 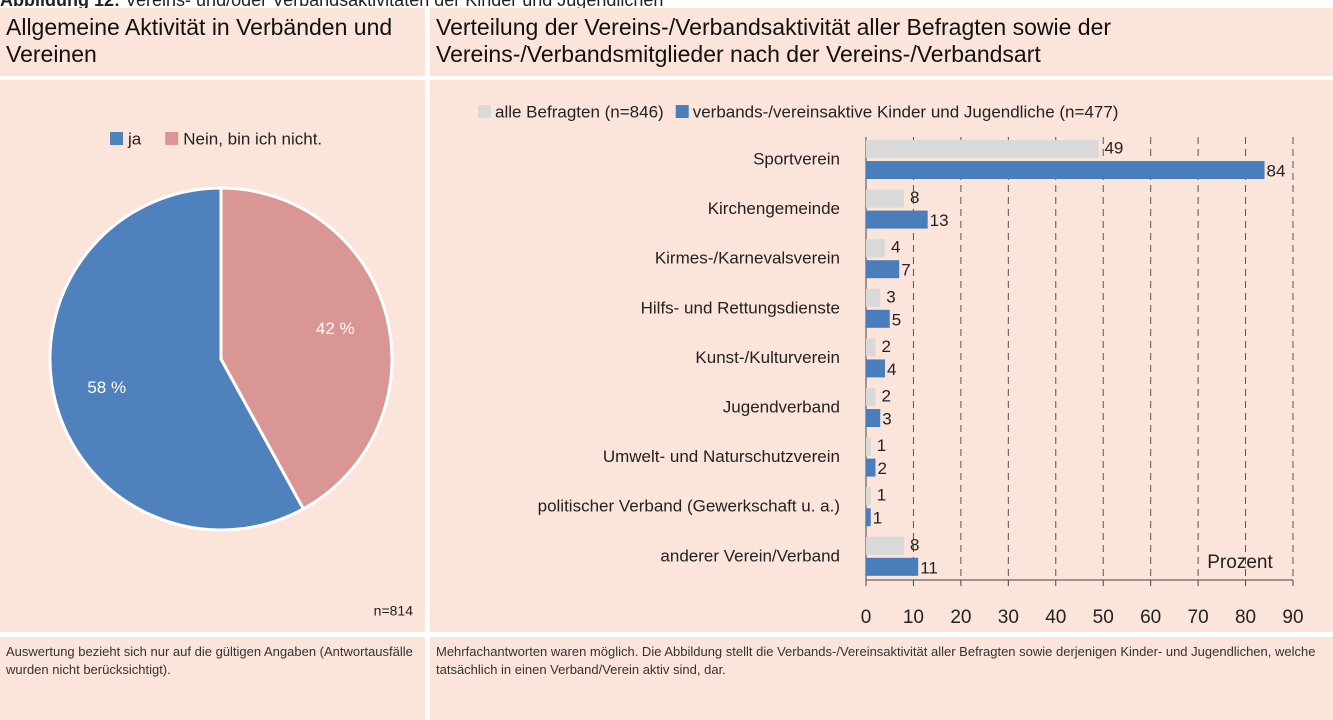 What do you see at coordinates (866, 617) in the screenshot?
I see `x-tick-label: 0` at bounding box center [866, 617].